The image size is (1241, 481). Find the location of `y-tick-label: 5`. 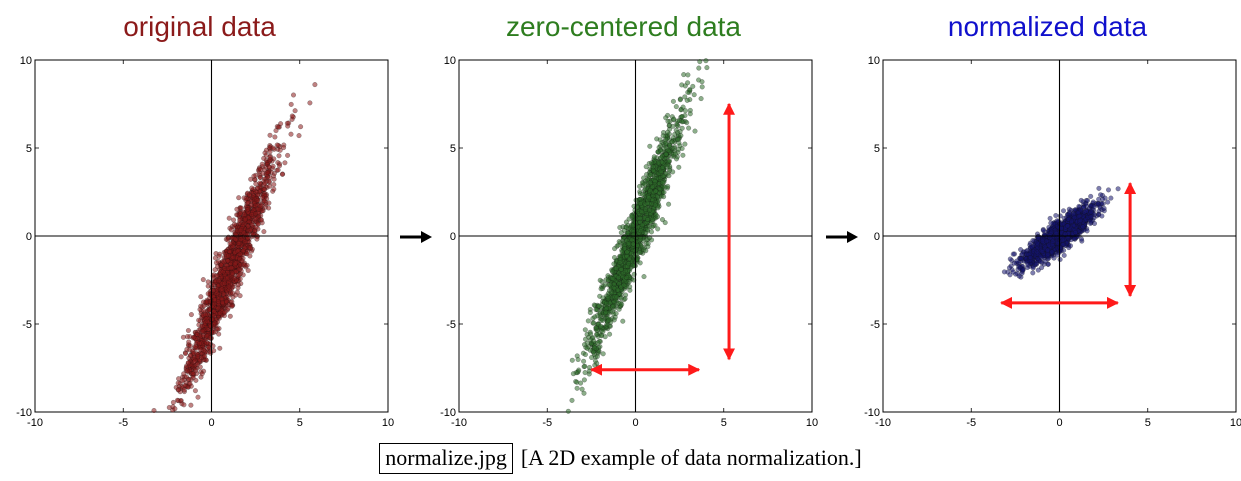

y-tick-label: 5 is located at coordinates (453, 149).